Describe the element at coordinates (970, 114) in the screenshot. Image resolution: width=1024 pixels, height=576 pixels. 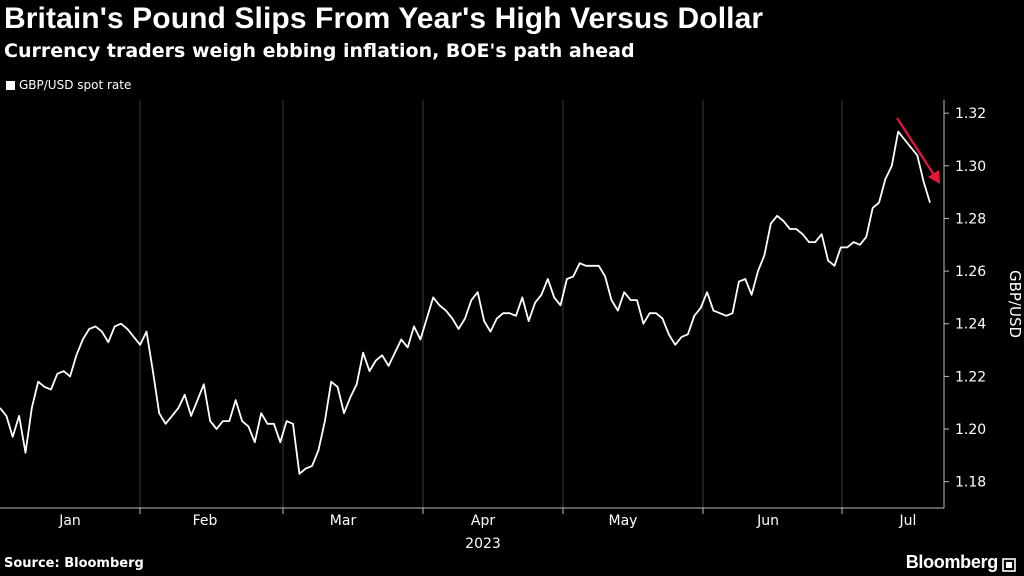
I see `y-tick-label: 1.32` at that location.